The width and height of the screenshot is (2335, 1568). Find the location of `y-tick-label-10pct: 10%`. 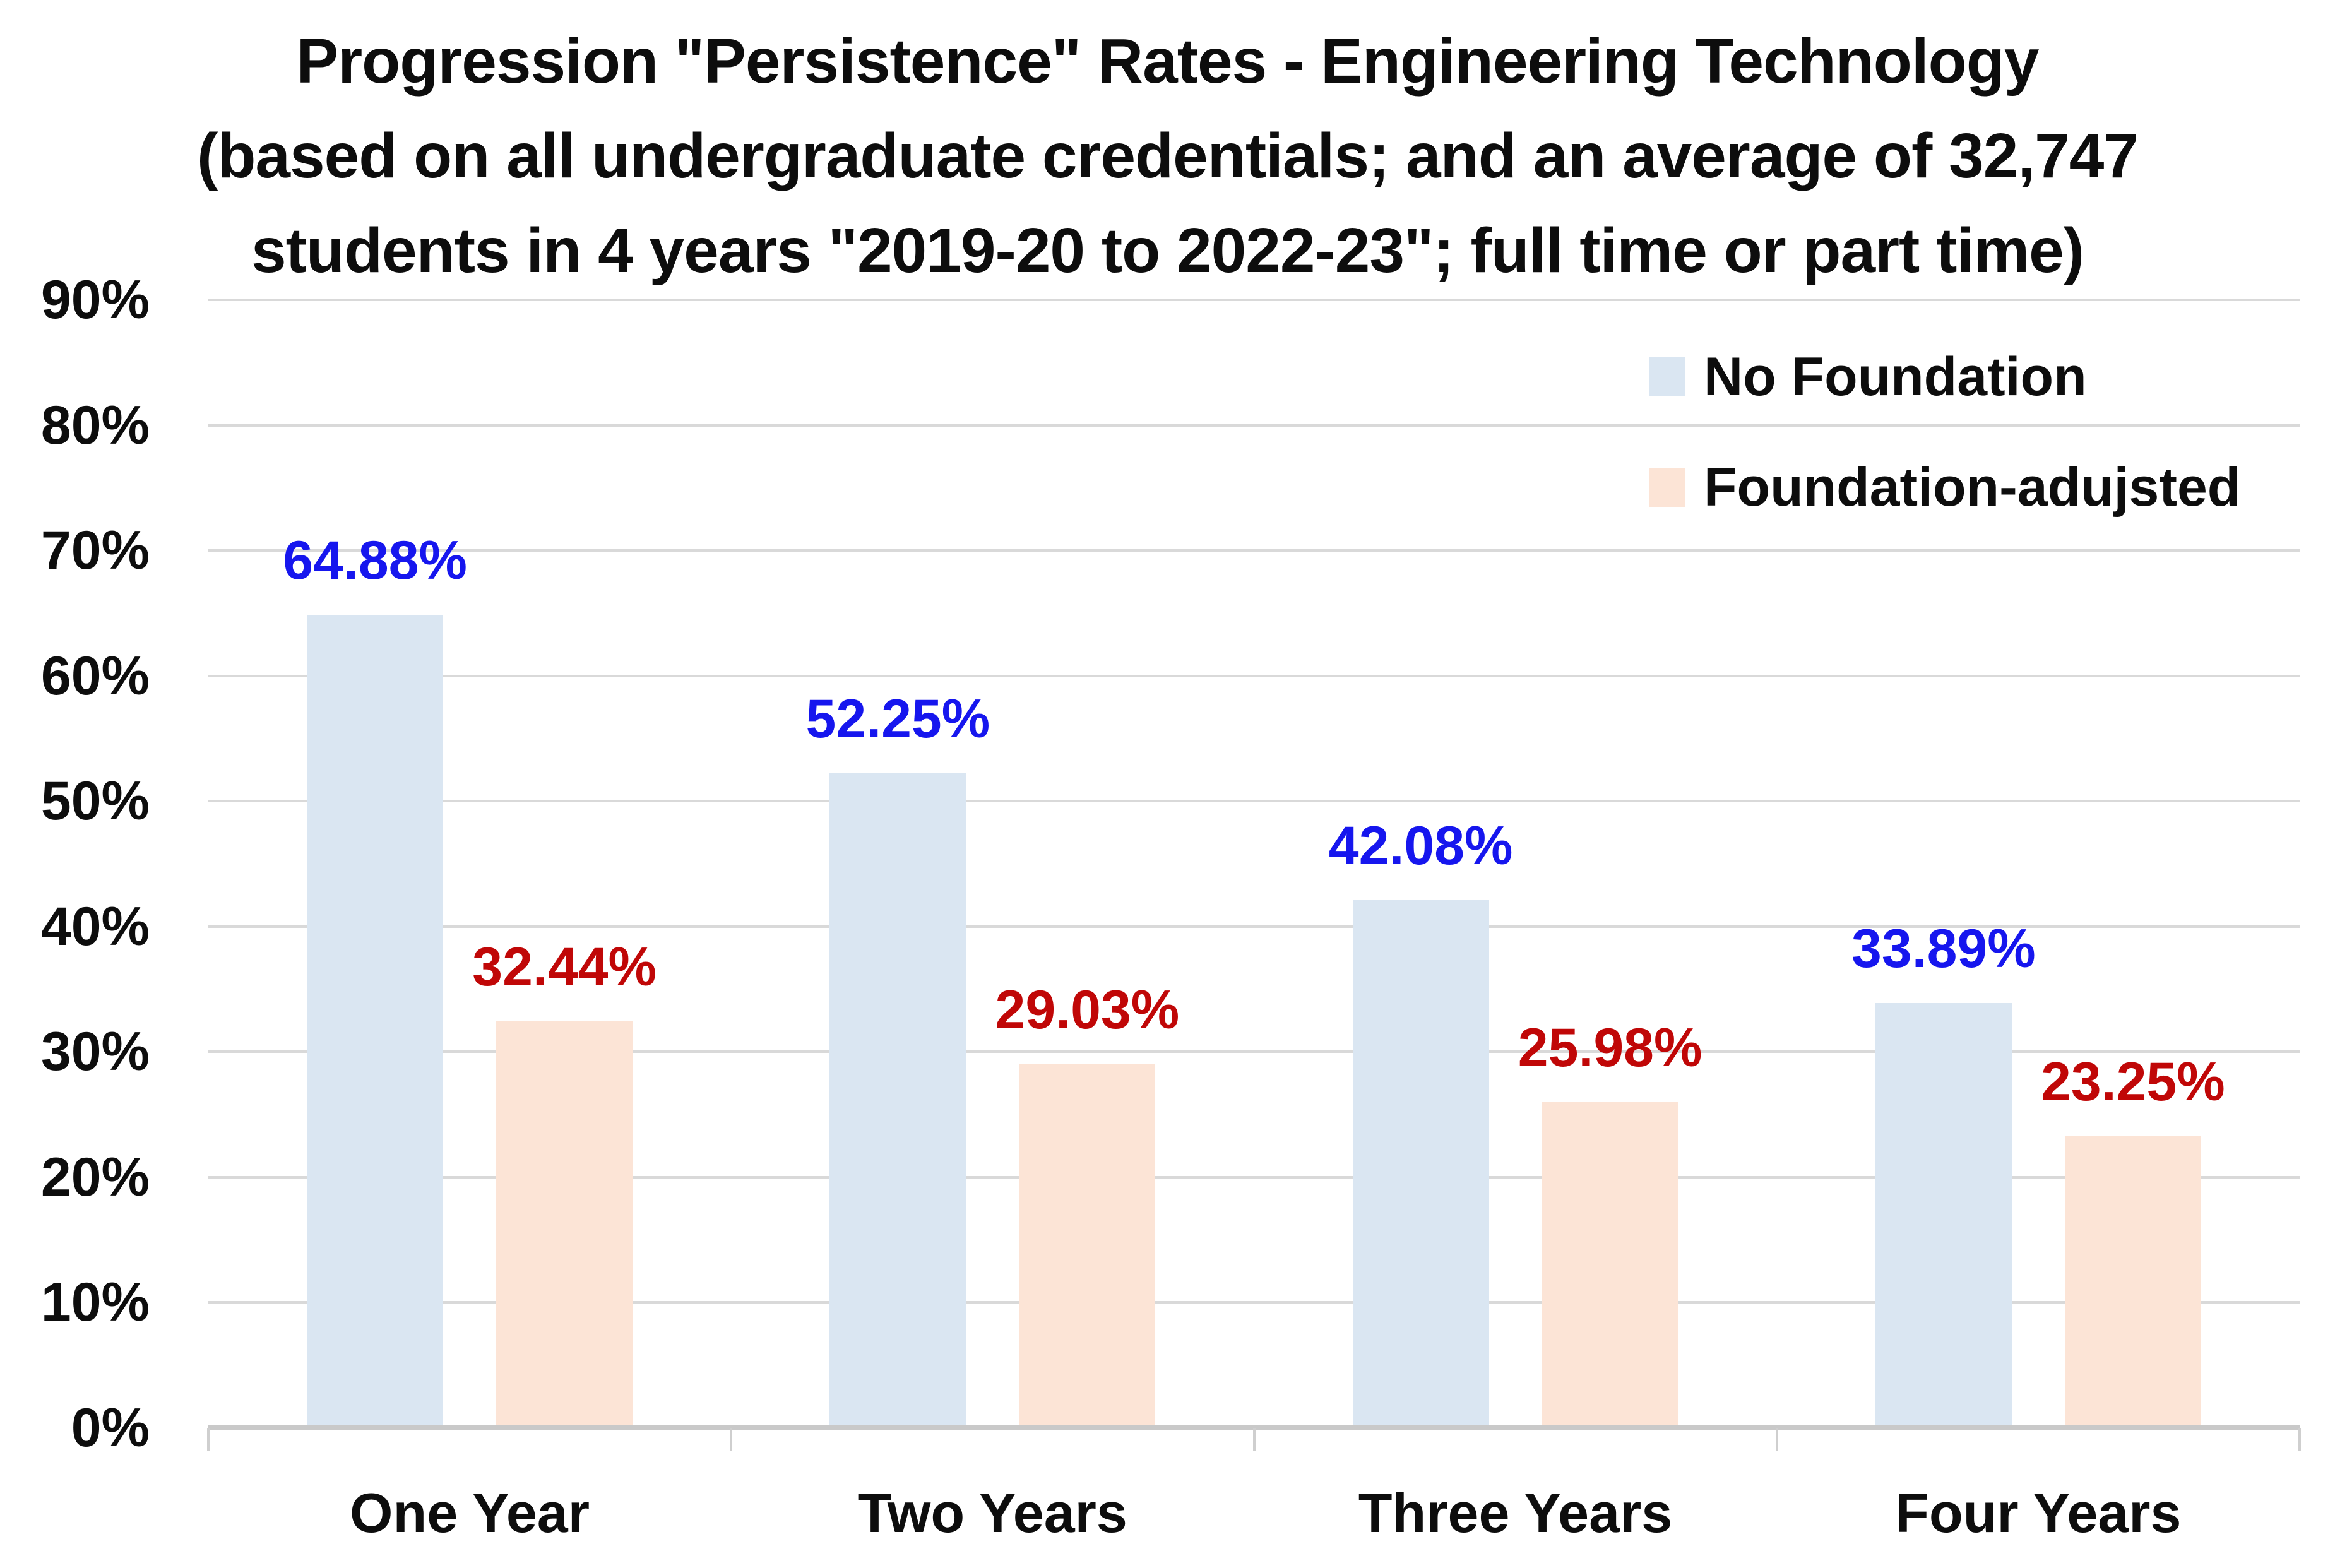

y-tick-label-10pct: 10% is located at coordinates (95, 1302).